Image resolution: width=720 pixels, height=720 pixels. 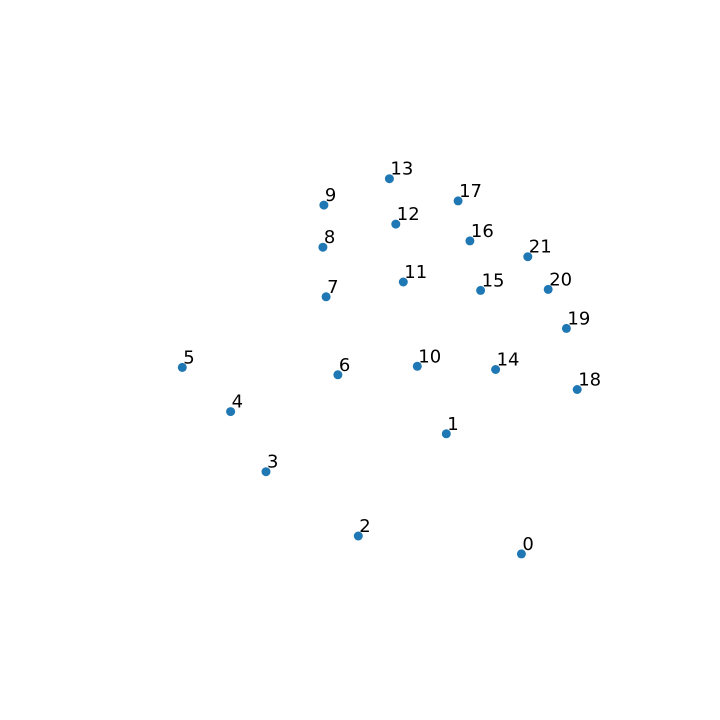 I want to click on point-label-10: 10, so click(x=429, y=356).